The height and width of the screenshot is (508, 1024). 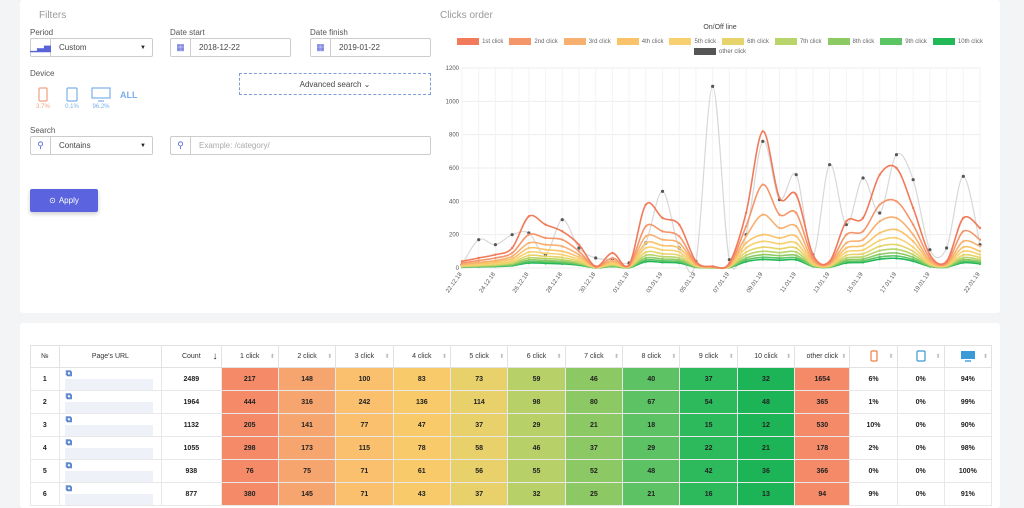 I want to click on column-header-tablet: ⬍, so click(x=920, y=356).